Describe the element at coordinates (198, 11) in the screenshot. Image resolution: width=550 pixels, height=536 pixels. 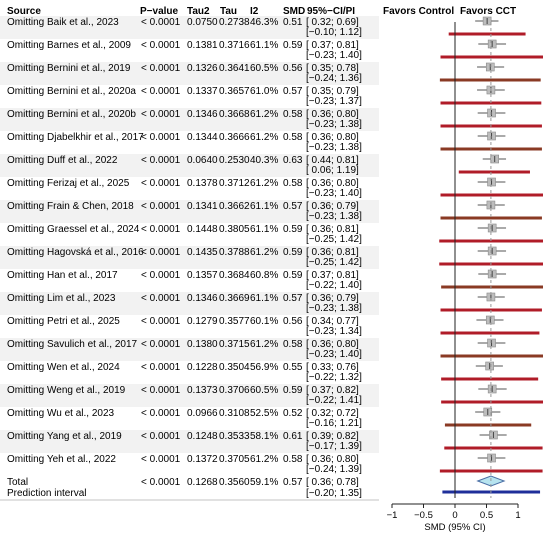
I see `header-tau2: Tau2` at that location.